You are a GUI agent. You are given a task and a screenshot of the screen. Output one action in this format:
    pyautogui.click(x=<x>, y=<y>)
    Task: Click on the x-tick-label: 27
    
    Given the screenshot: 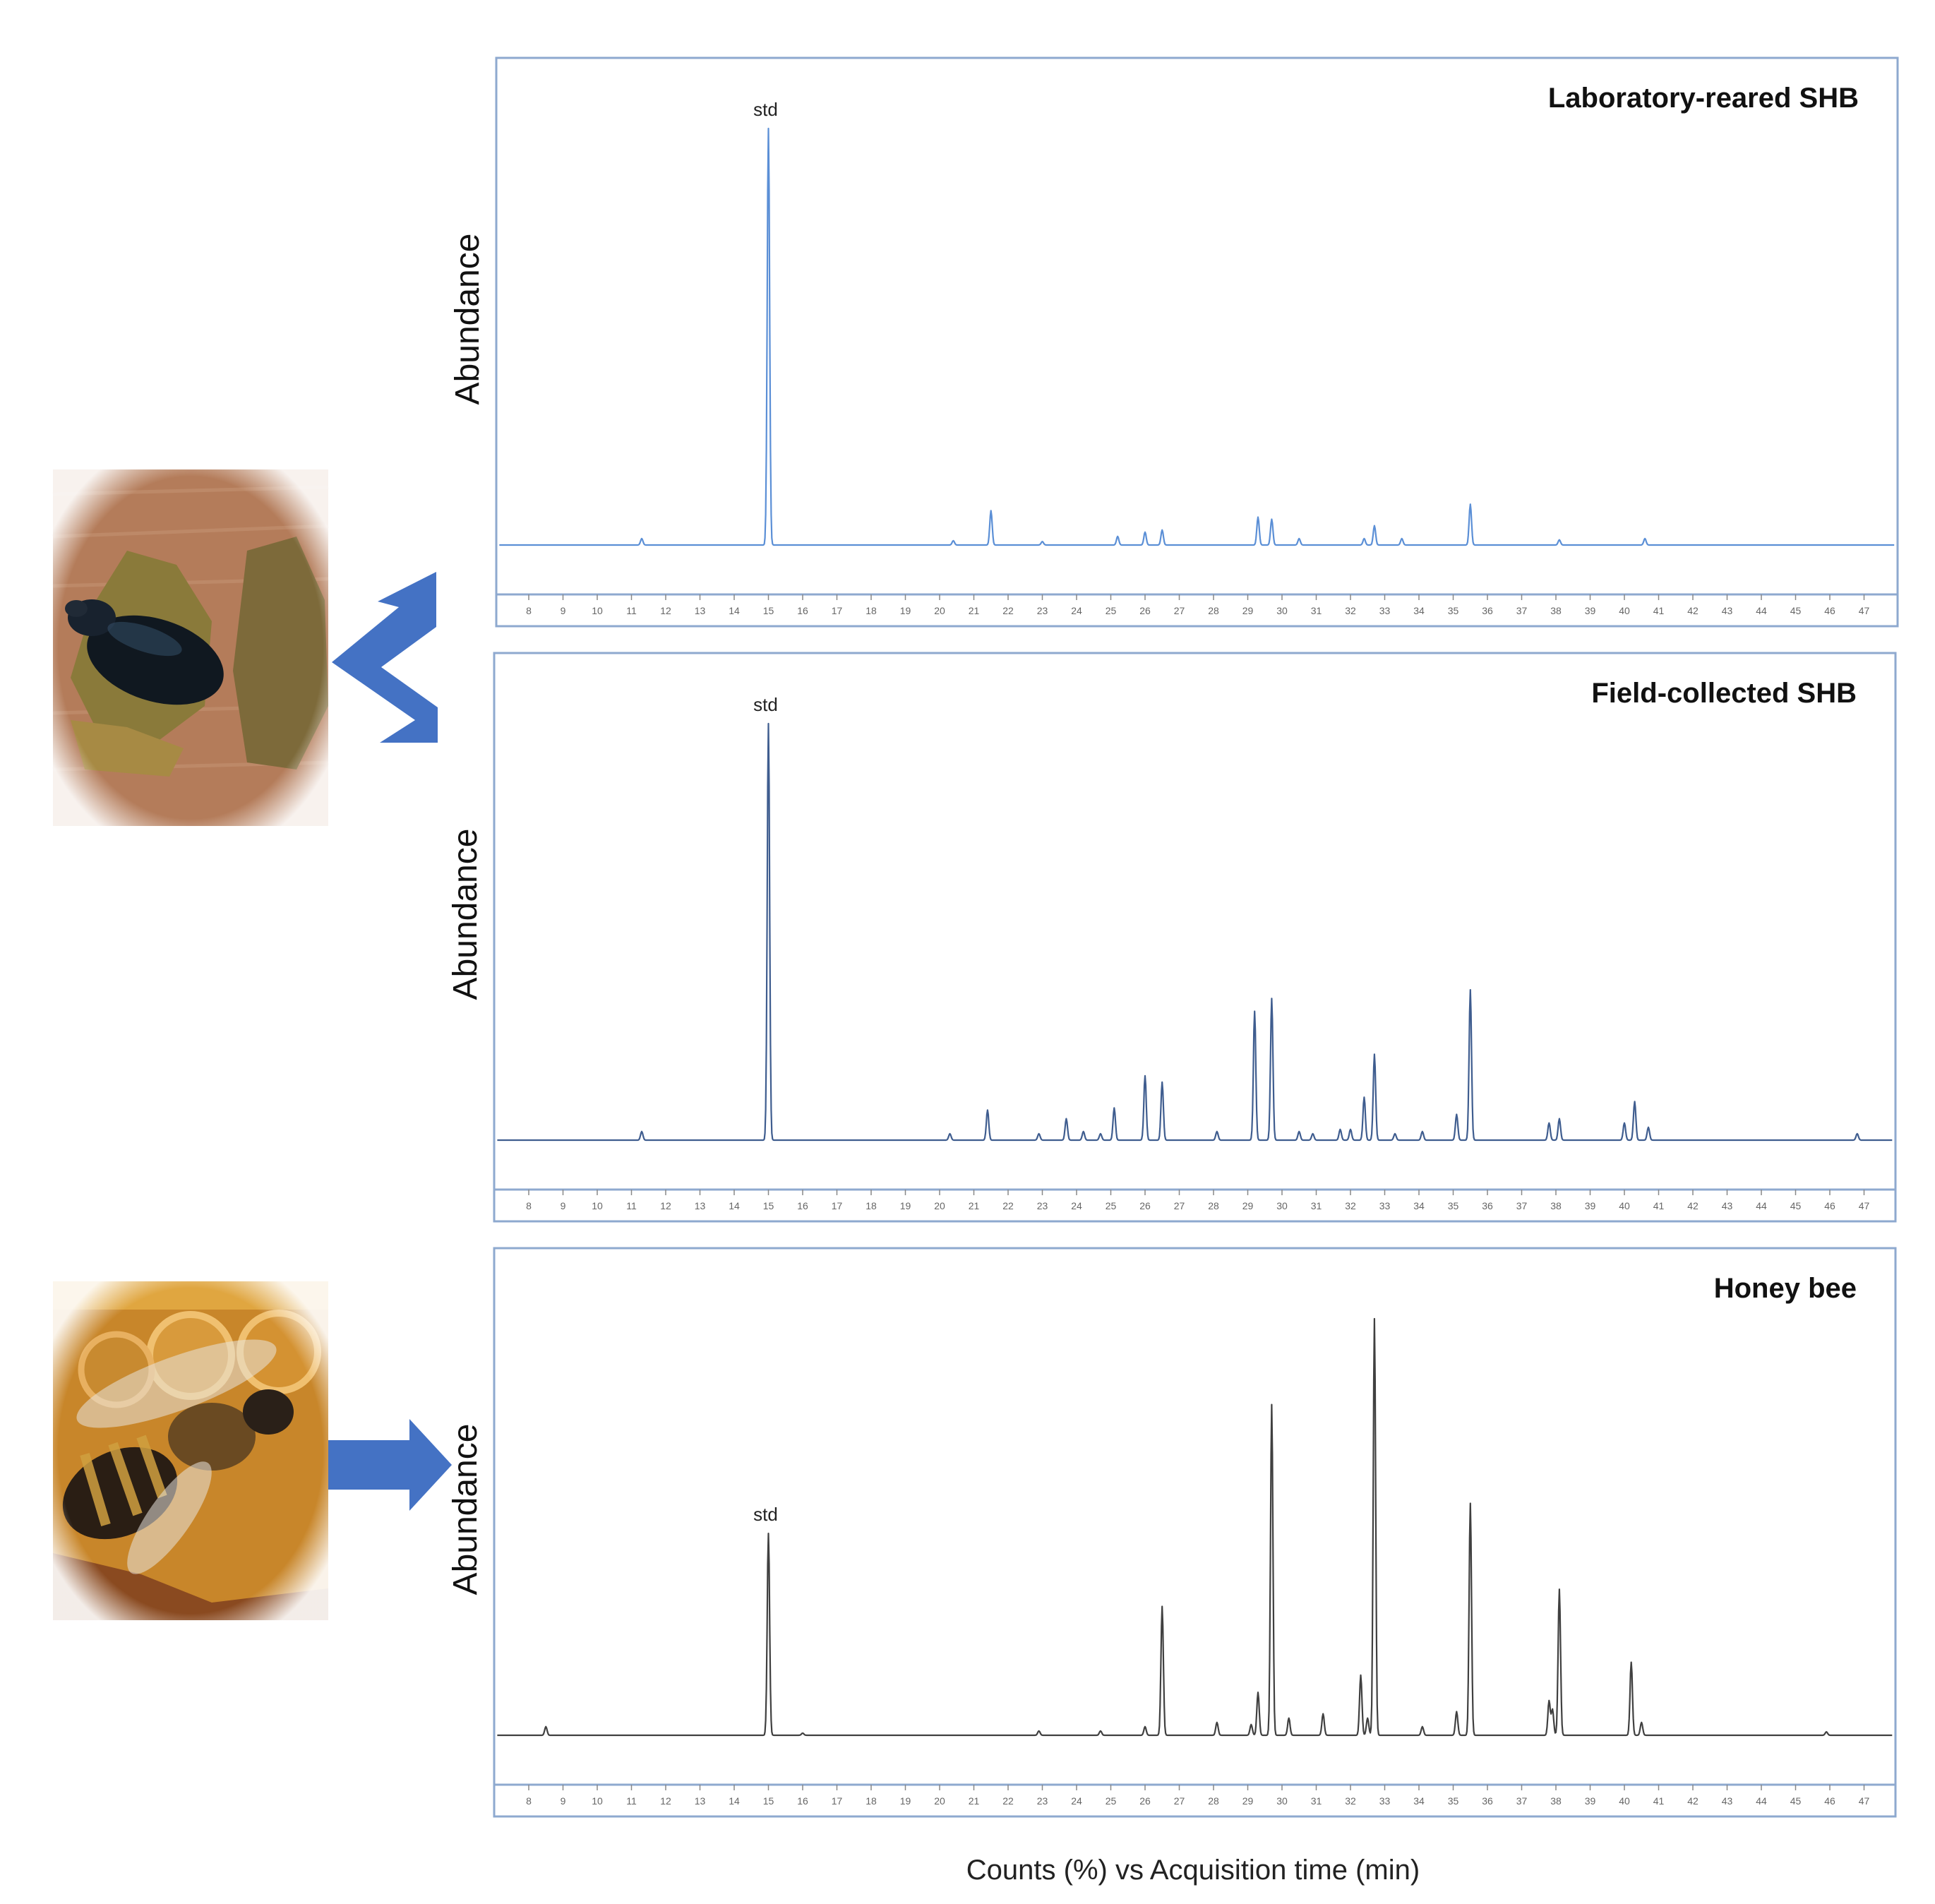 What is the action you would take?
    pyautogui.click(x=1179, y=1801)
    